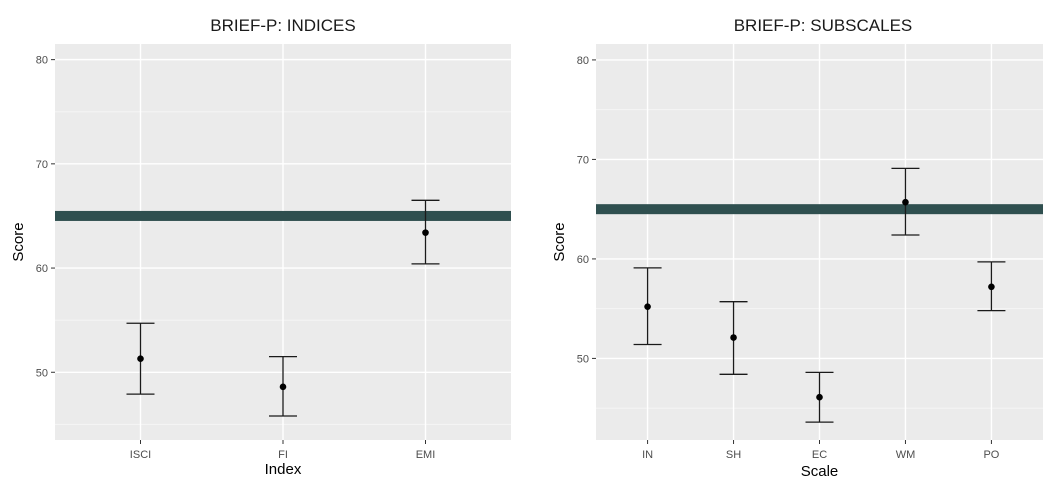 Image resolution: width=1043 pixels, height=482 pixels. I want to click on errorbar-po, so click(991, 286).